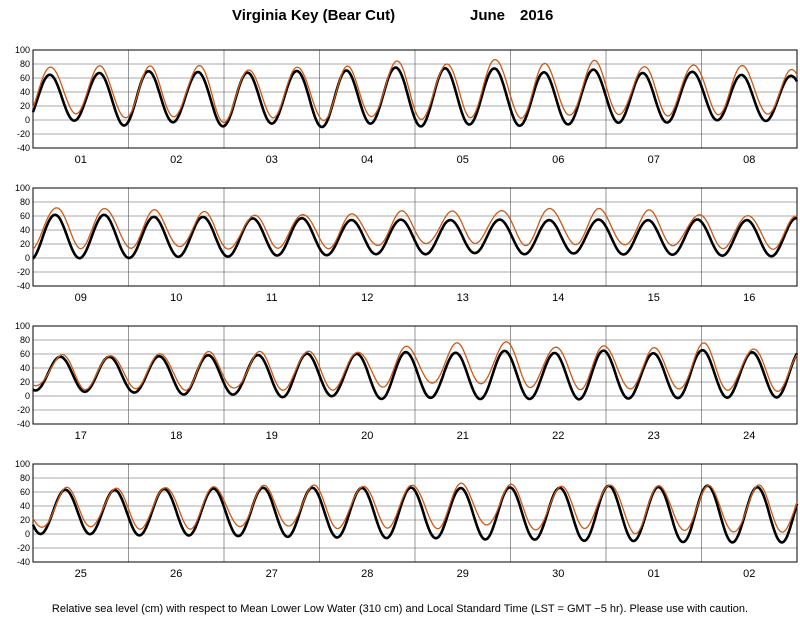  Describe the element at coordinates (272, 574) in the screenshot. I see `day-label: 27` at that location.